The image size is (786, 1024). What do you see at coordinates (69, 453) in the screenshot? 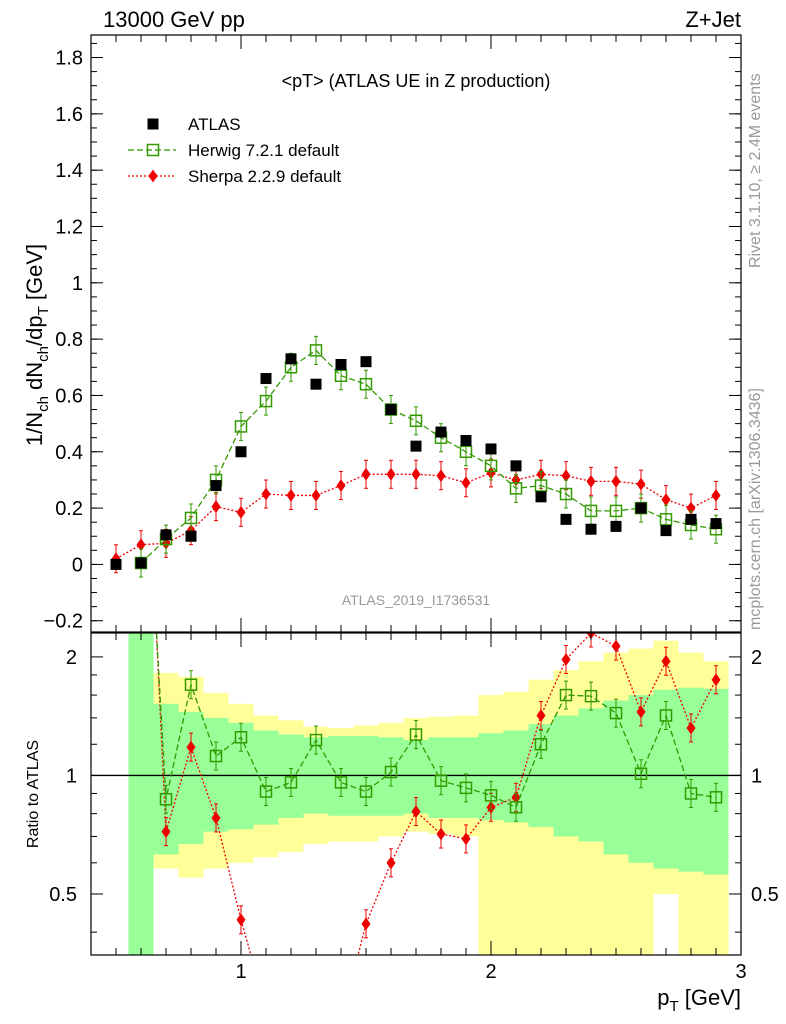
I see `y-tick-label: 0.4` at bounding box center [69, 453].